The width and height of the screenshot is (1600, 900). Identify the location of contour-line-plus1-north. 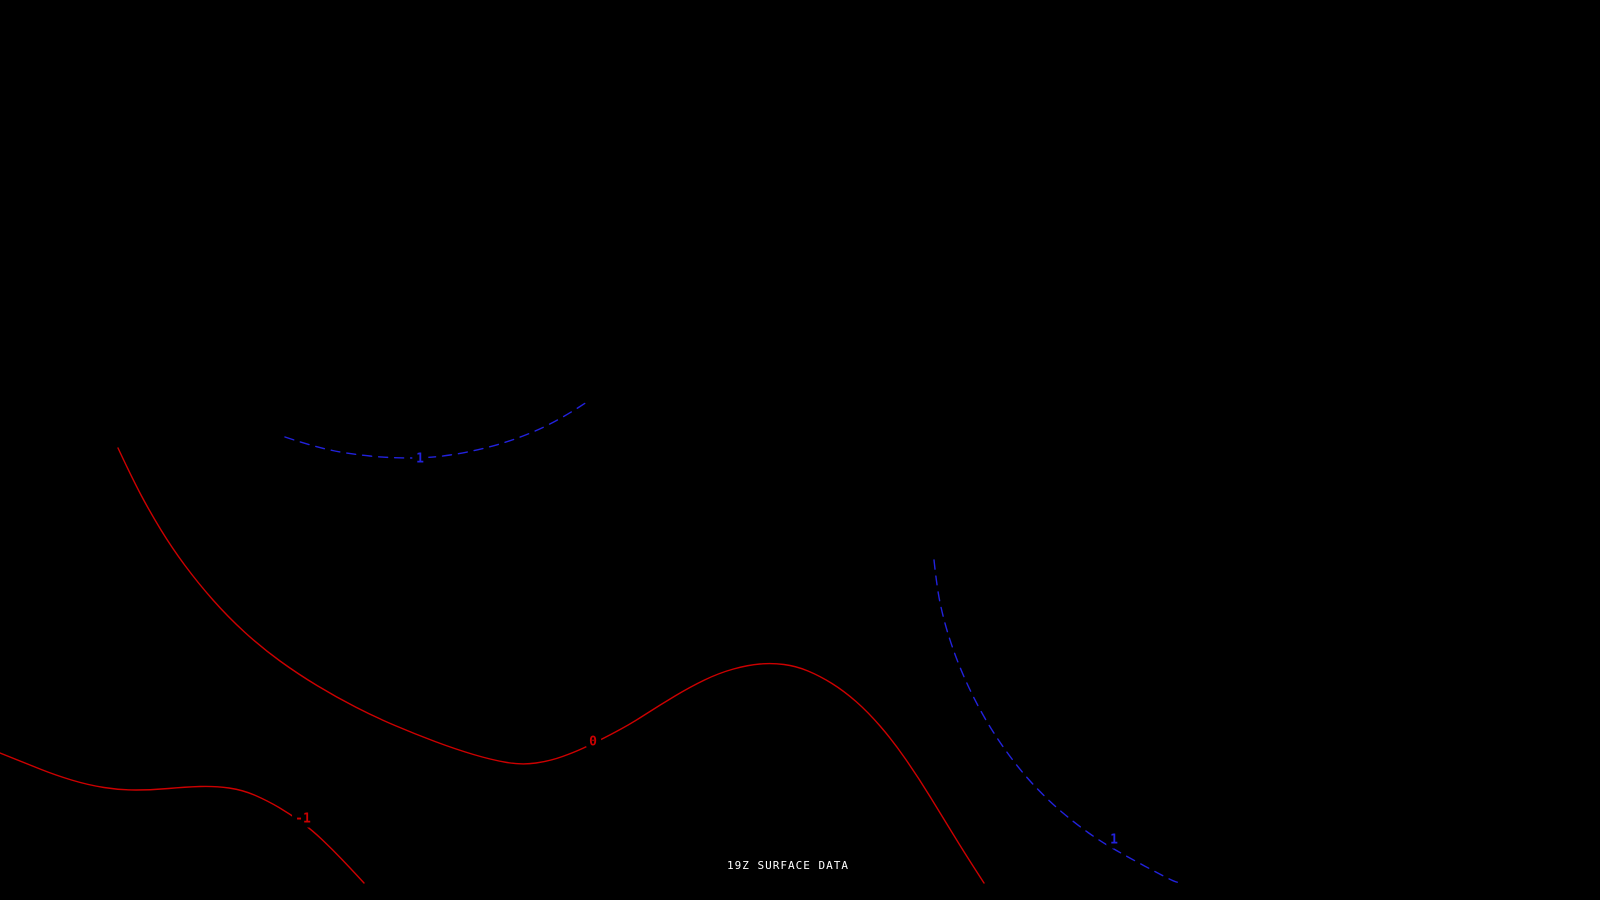
(437, 429).